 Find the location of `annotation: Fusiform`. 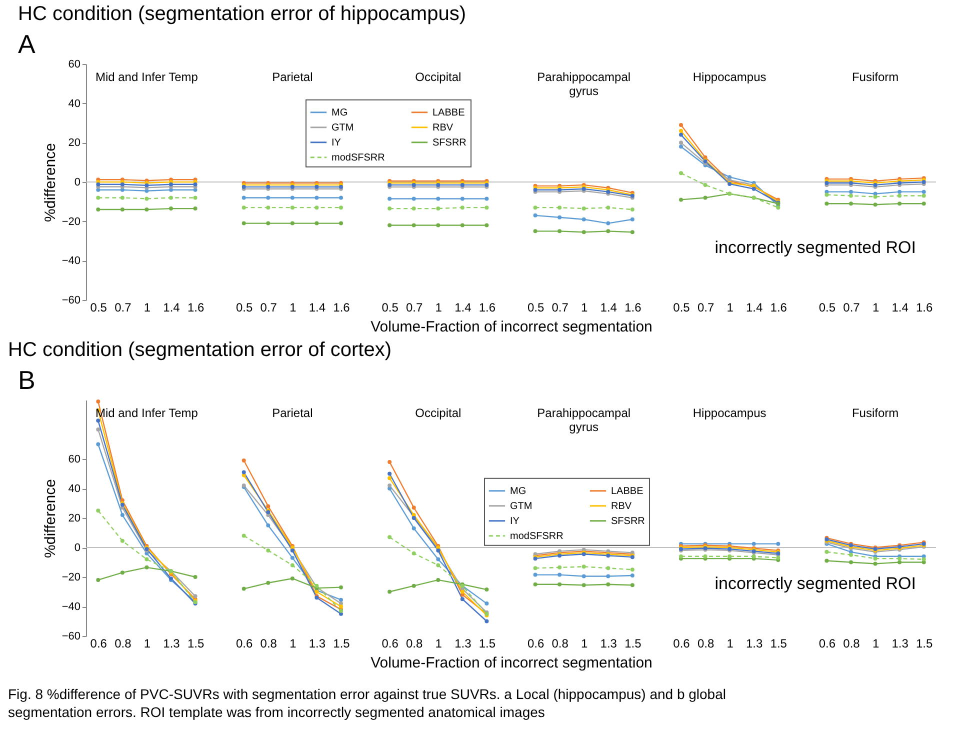

annotation: Fusiform is located at coordinates (875, 77).